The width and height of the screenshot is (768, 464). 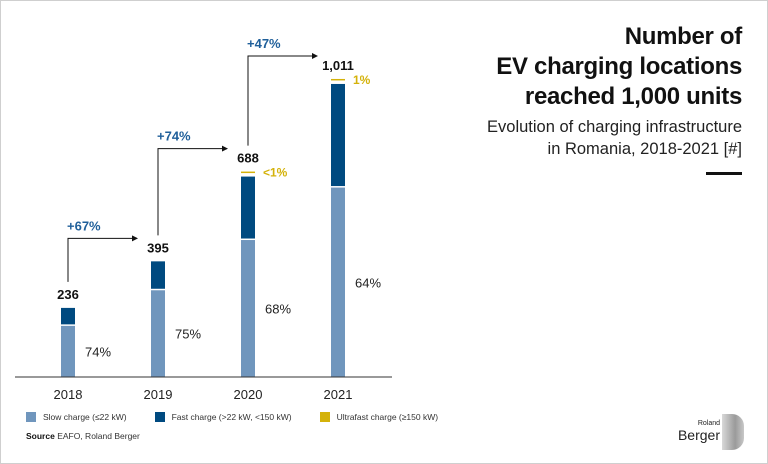 I want to click on legend-item-fast: Fast charge (>22 kW, <150 kW), so click(x=223, y=417).